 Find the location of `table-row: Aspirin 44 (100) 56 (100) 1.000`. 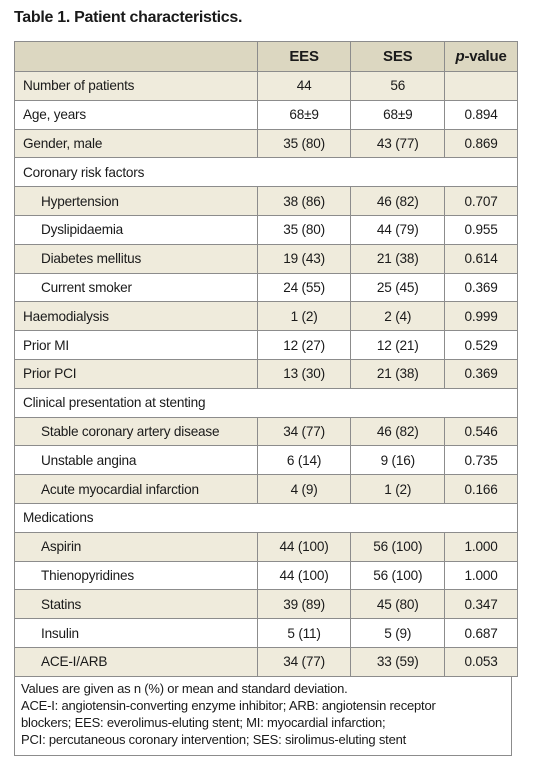

table-row: Aspirin 44 (100) 56 (100) 1.000 is located at coordinates (266, 546).